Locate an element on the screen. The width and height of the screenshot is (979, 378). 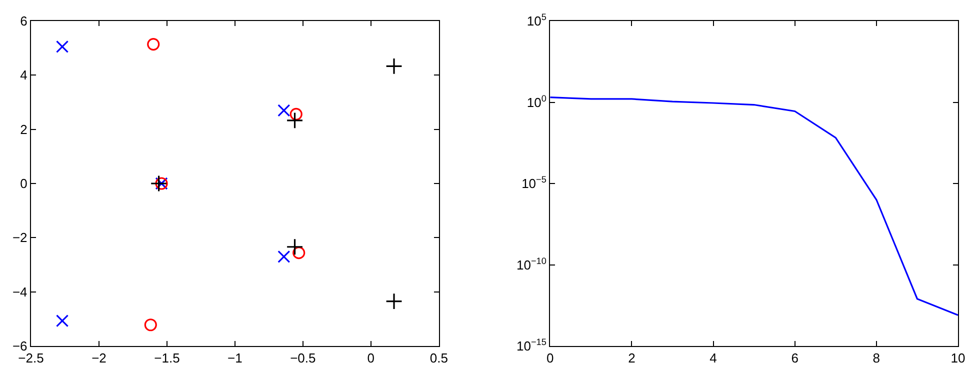
y-tick-label: 4 is located at coordinates (24, 75).